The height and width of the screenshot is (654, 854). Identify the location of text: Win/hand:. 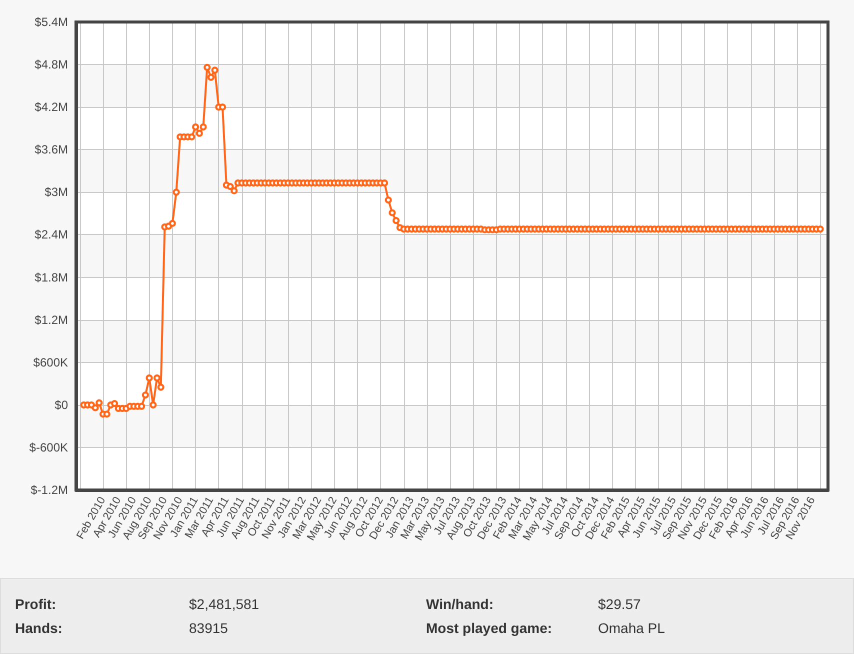
(460, 604).